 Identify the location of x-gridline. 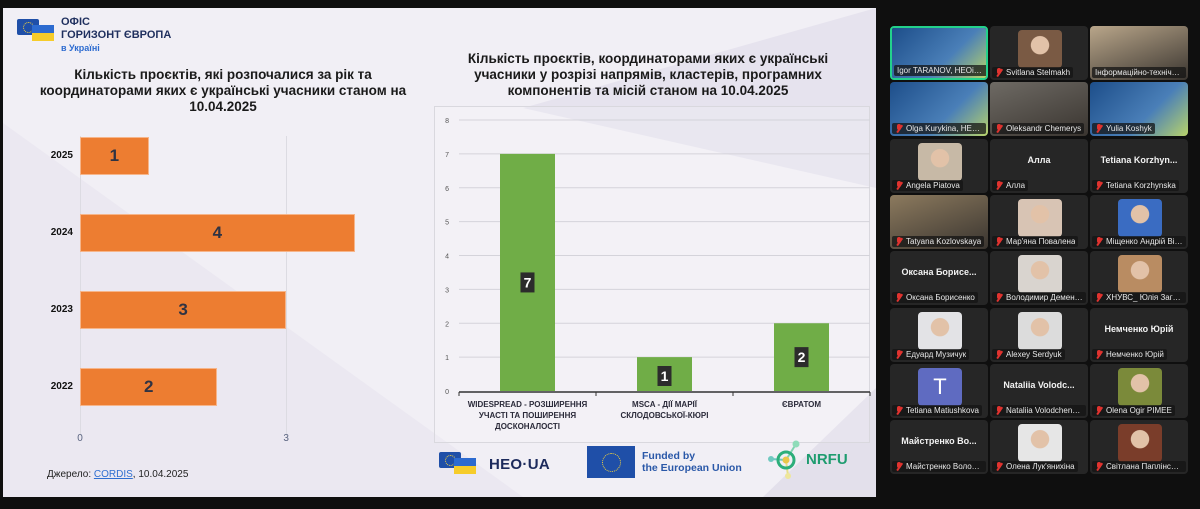
(287, 286).